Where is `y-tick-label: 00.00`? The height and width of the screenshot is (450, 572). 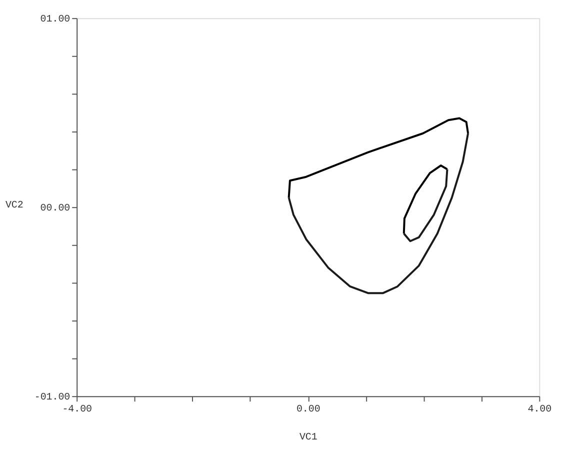
y-tick-label: 00.00 is located at coordinates (55, 208).